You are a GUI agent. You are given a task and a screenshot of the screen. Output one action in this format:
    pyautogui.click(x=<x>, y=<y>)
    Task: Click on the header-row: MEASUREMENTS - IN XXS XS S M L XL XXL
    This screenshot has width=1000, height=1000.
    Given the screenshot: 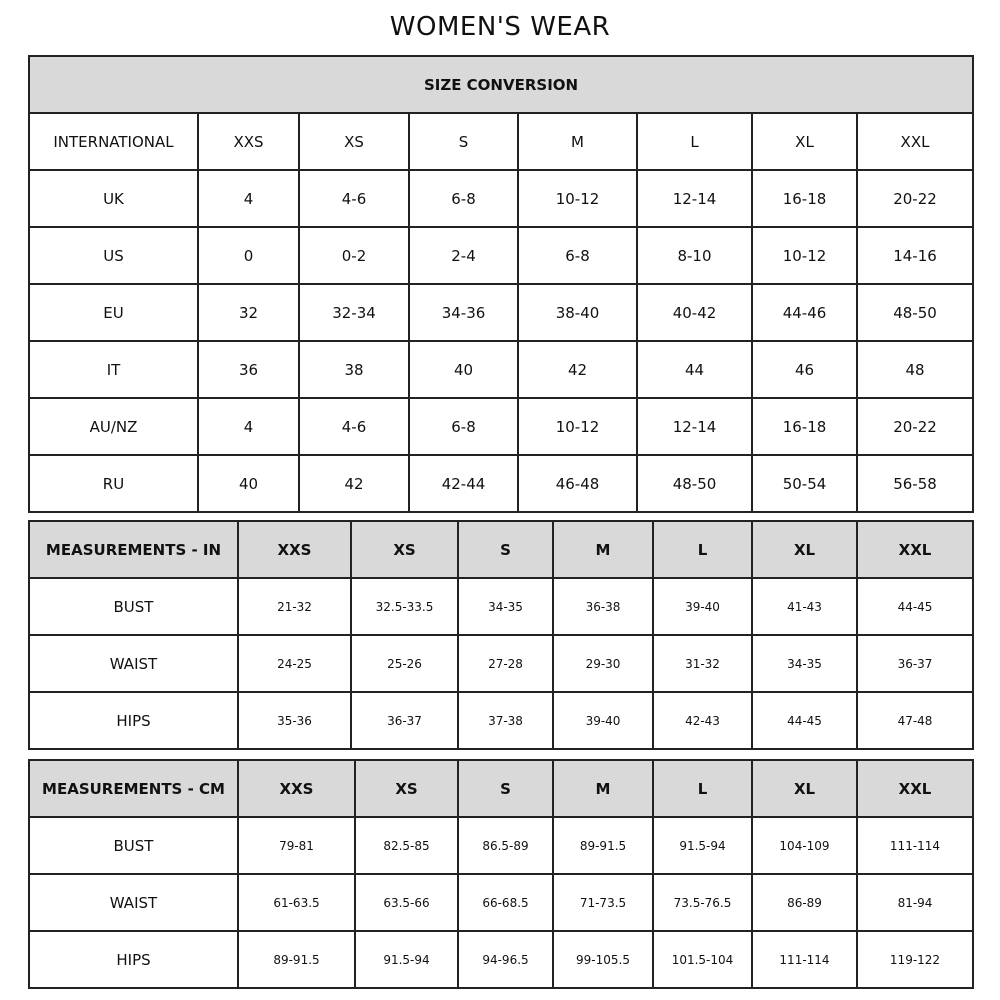 What is the action you would take?
    pyautogui.click(x=501, y=549)
    